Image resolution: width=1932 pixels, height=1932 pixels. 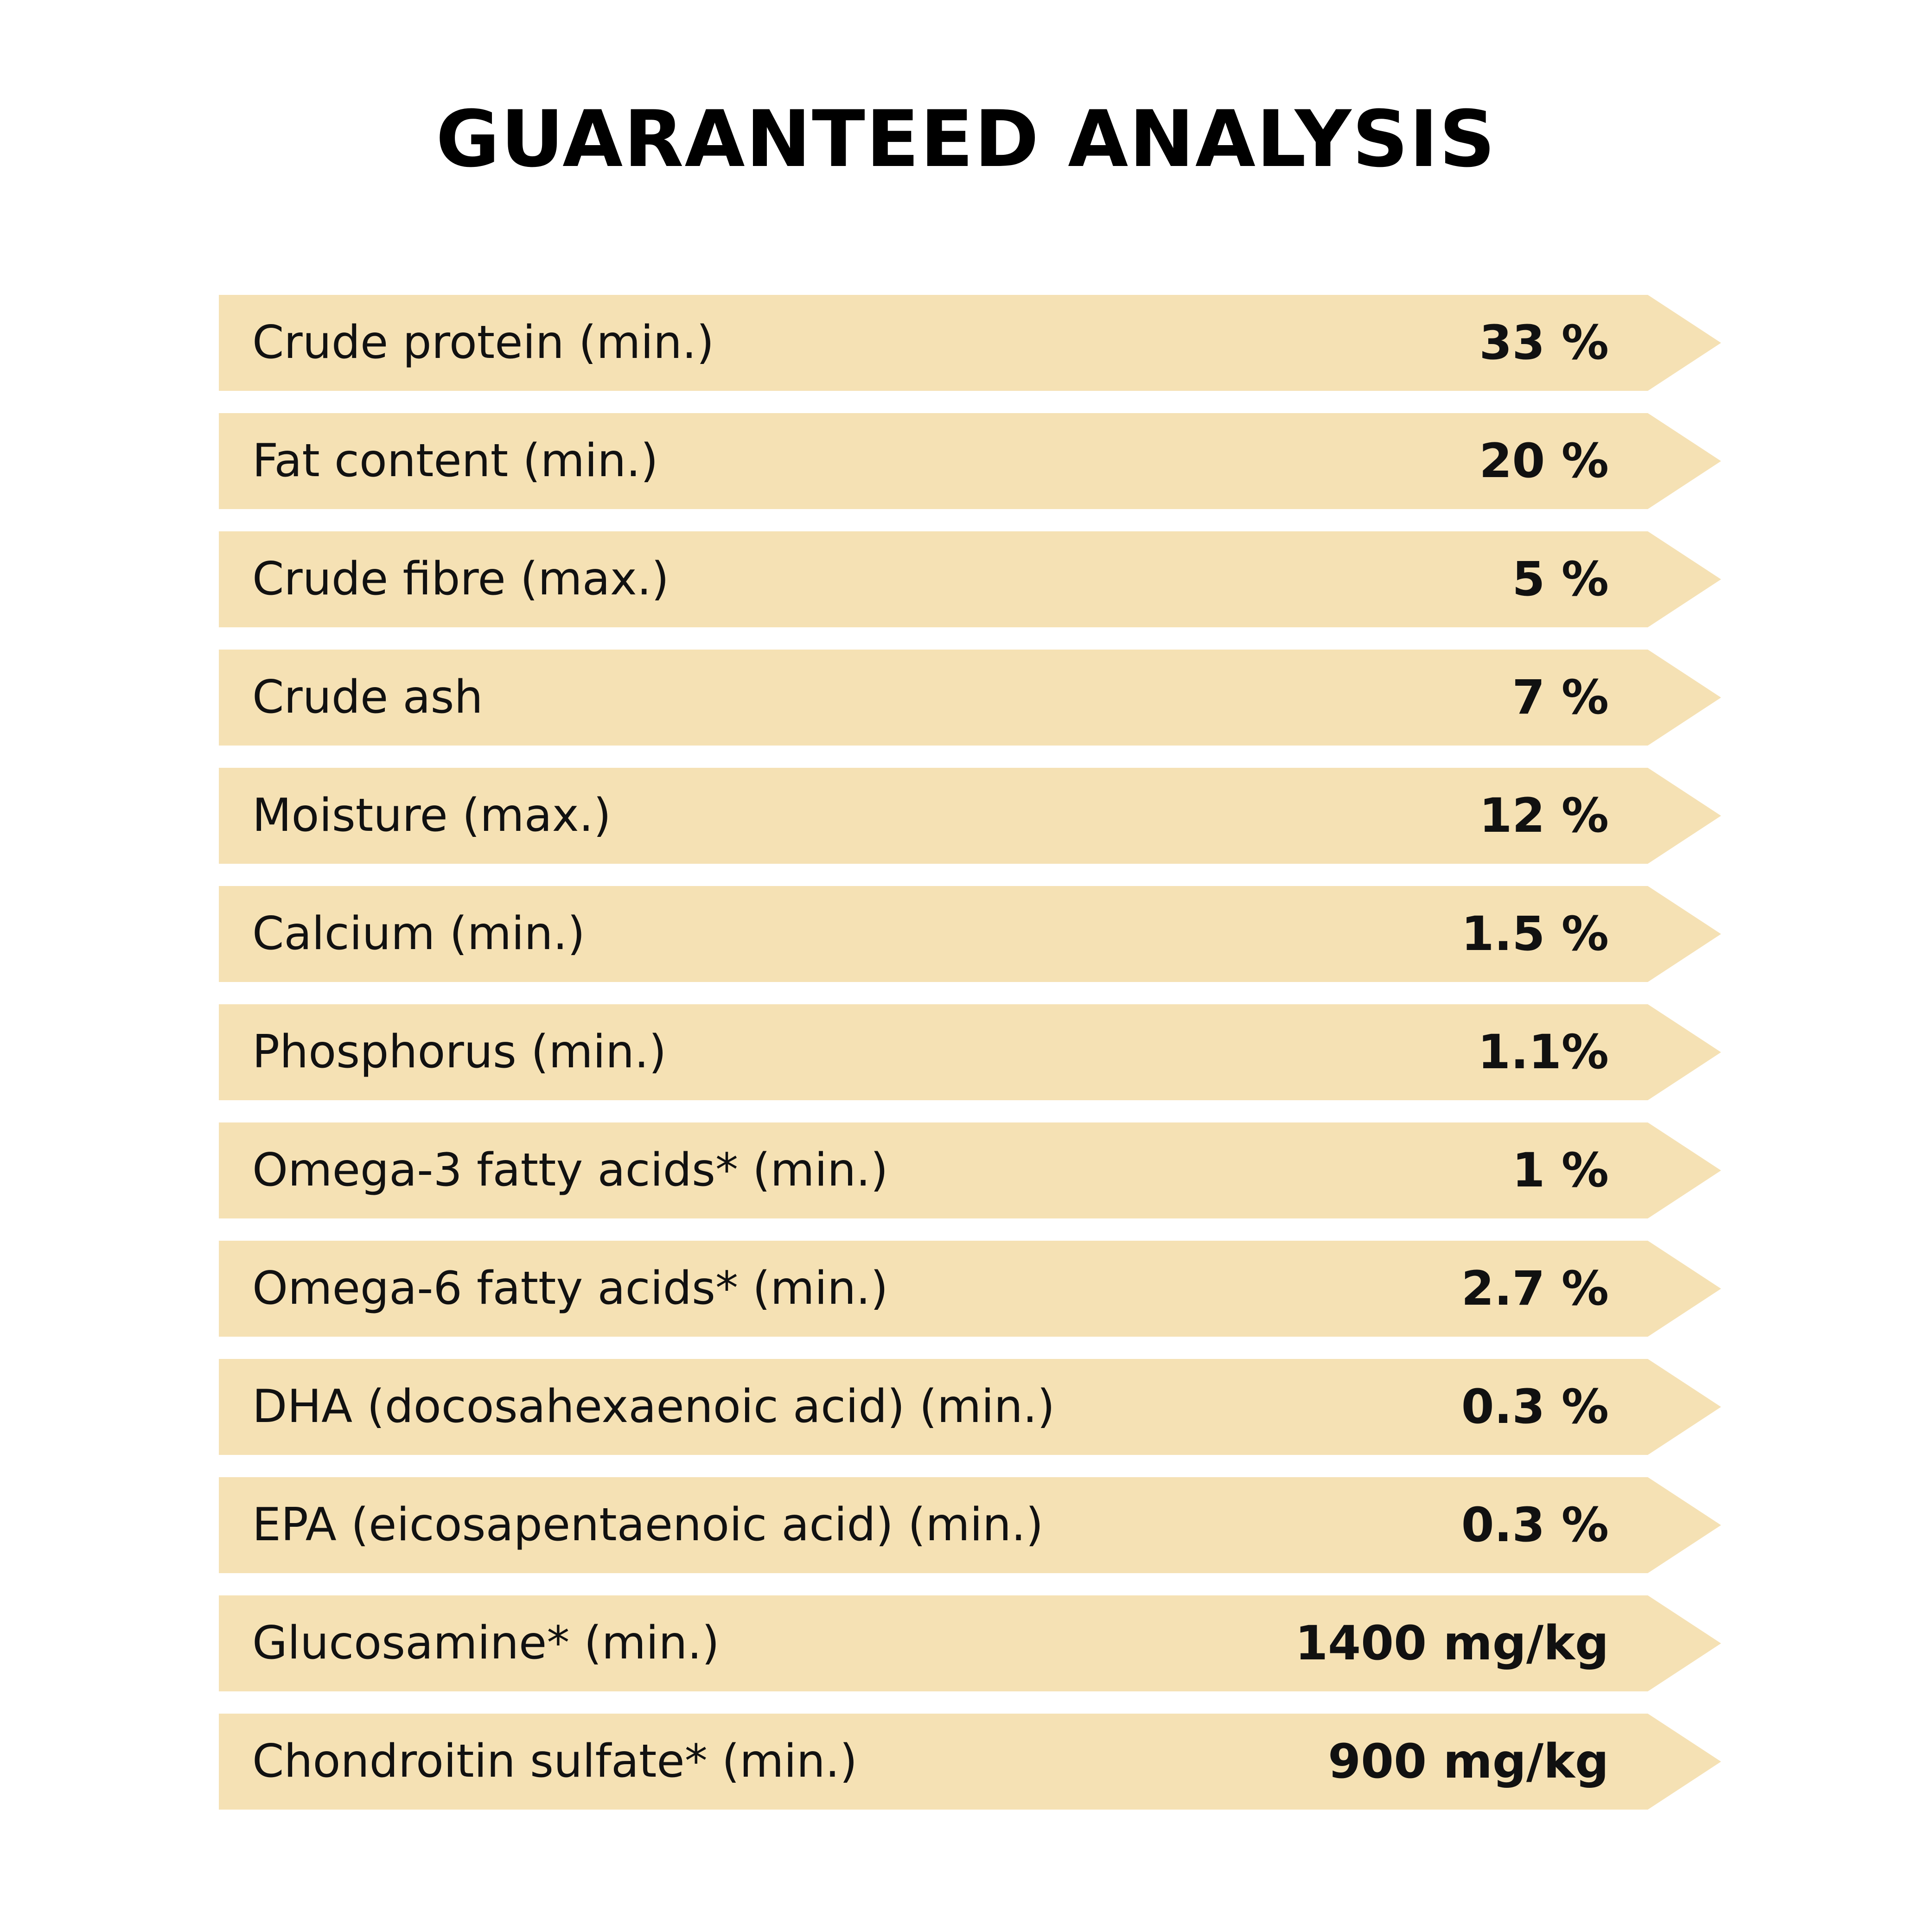 What do you see at coordinates (970, 816) in the screenshot?
I see `analysis-row-moisture: Moisture (max.) 12 %` at bounding box center [970, 816].